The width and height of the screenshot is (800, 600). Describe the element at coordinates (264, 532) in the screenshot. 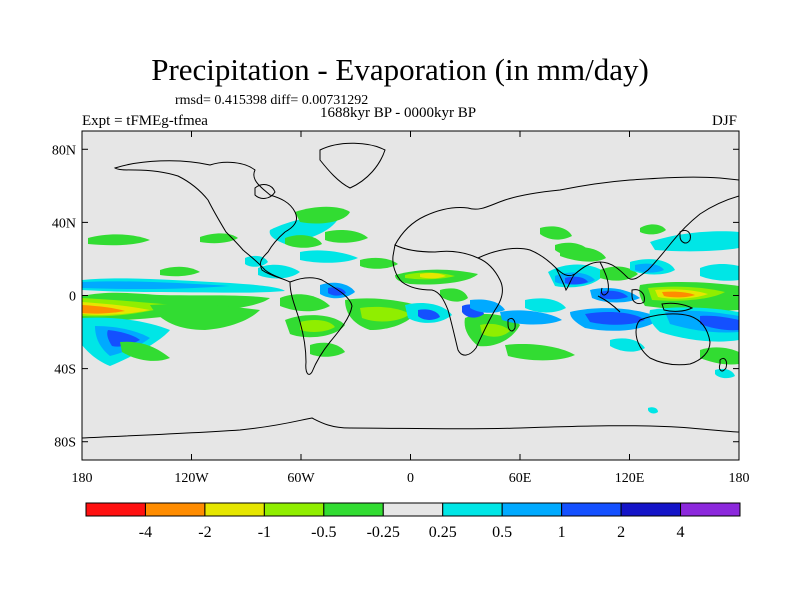

I see `colorbar-label: -1` at that location.